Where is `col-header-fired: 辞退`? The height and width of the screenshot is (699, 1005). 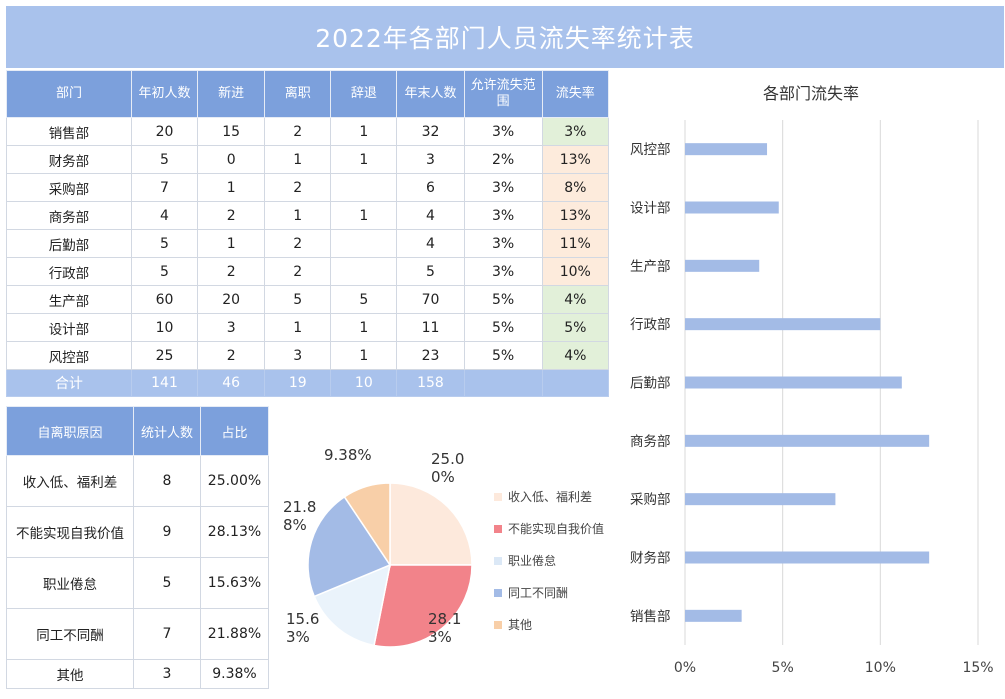 col-header-fired: 辞退 is located at coordinates (364, 94).